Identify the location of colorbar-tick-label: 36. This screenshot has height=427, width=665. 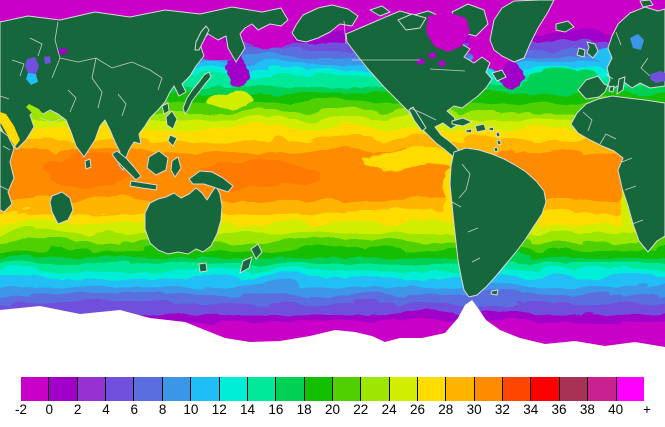
(559, 409).